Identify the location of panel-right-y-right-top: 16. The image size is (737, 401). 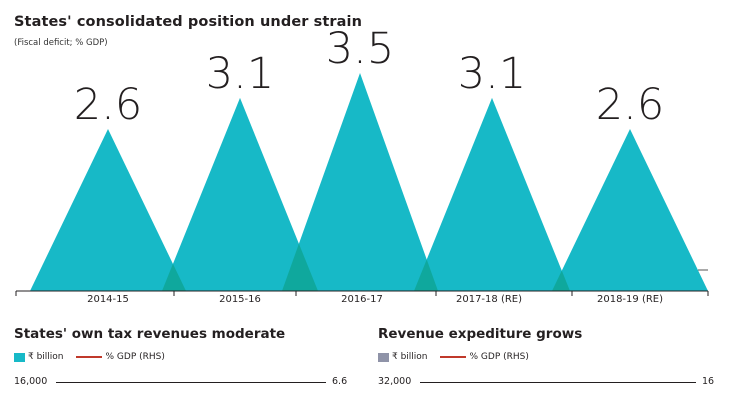
(708, 381).